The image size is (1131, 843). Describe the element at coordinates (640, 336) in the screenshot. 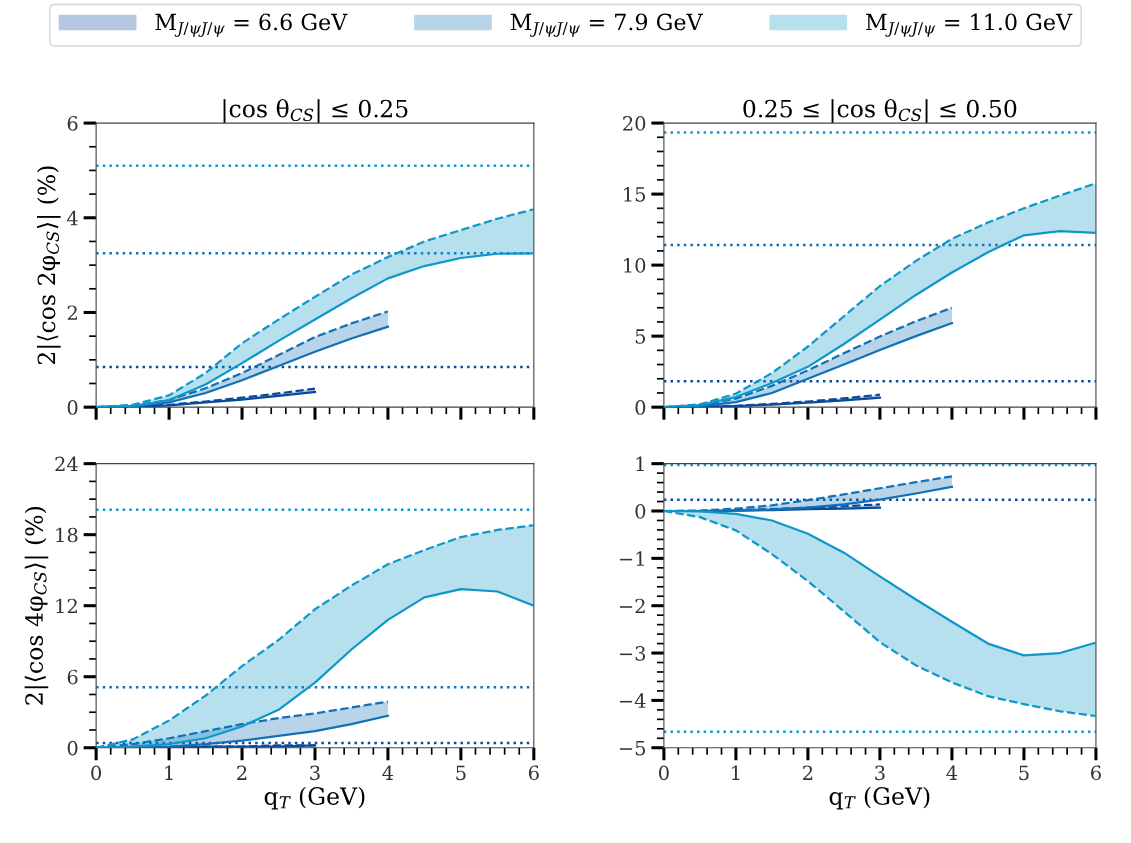

I see `y-tick-label: 5` at that location.